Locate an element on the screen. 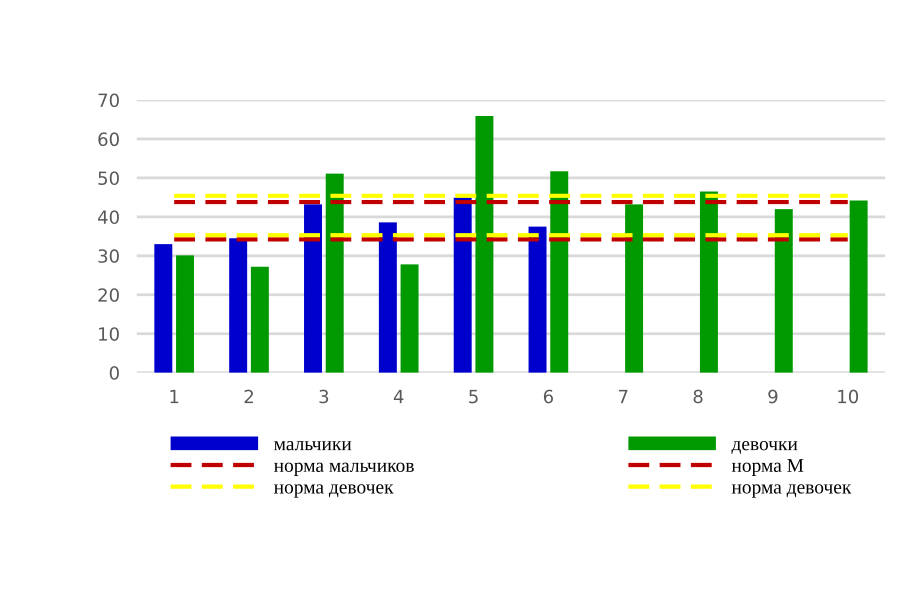 This screenshot has width=924, height=606. legend-label: девочки is located at coordinates (764, 447).